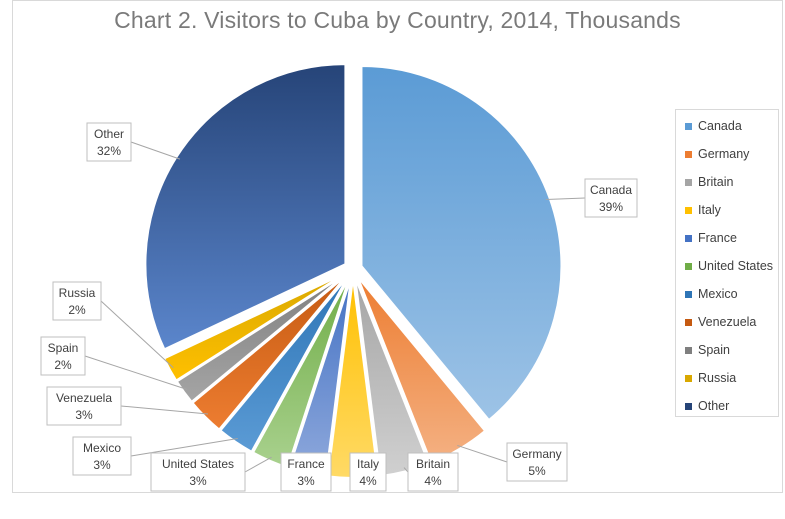 The height and width of the screenshot is (519, 785). What do you see at coordinates (164, 410) in the screenshot?
I see `leader-line-venezuela` at bounding box center [164, 410].